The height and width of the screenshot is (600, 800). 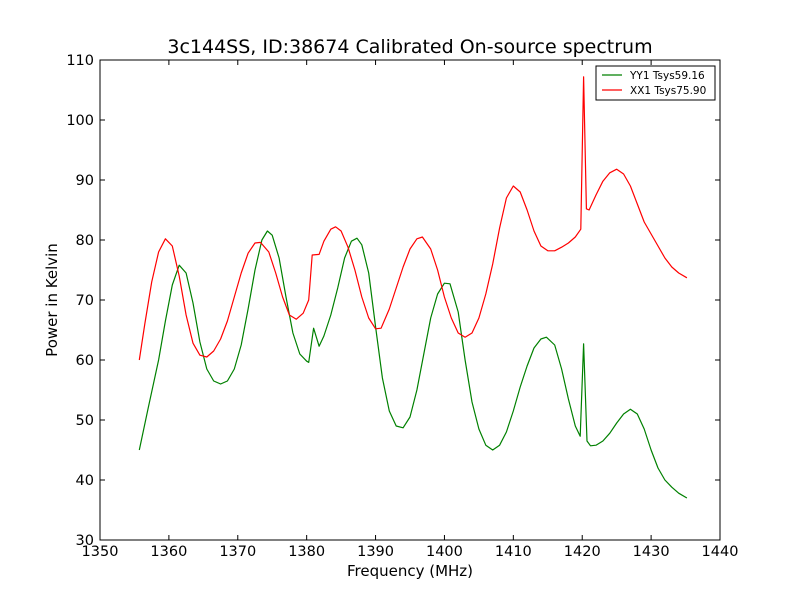 I want to click on x-tick-label: 1440, so click(x=720, y=552).